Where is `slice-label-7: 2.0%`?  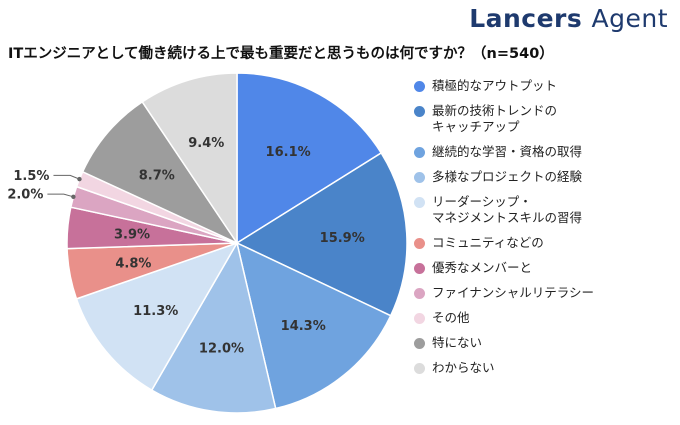
slice-label-7: 2.0% is located at coordinates (25, 195).